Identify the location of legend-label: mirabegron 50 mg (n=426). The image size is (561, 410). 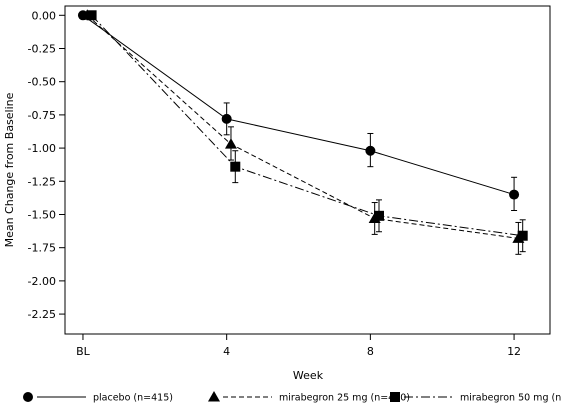
(510, 398).